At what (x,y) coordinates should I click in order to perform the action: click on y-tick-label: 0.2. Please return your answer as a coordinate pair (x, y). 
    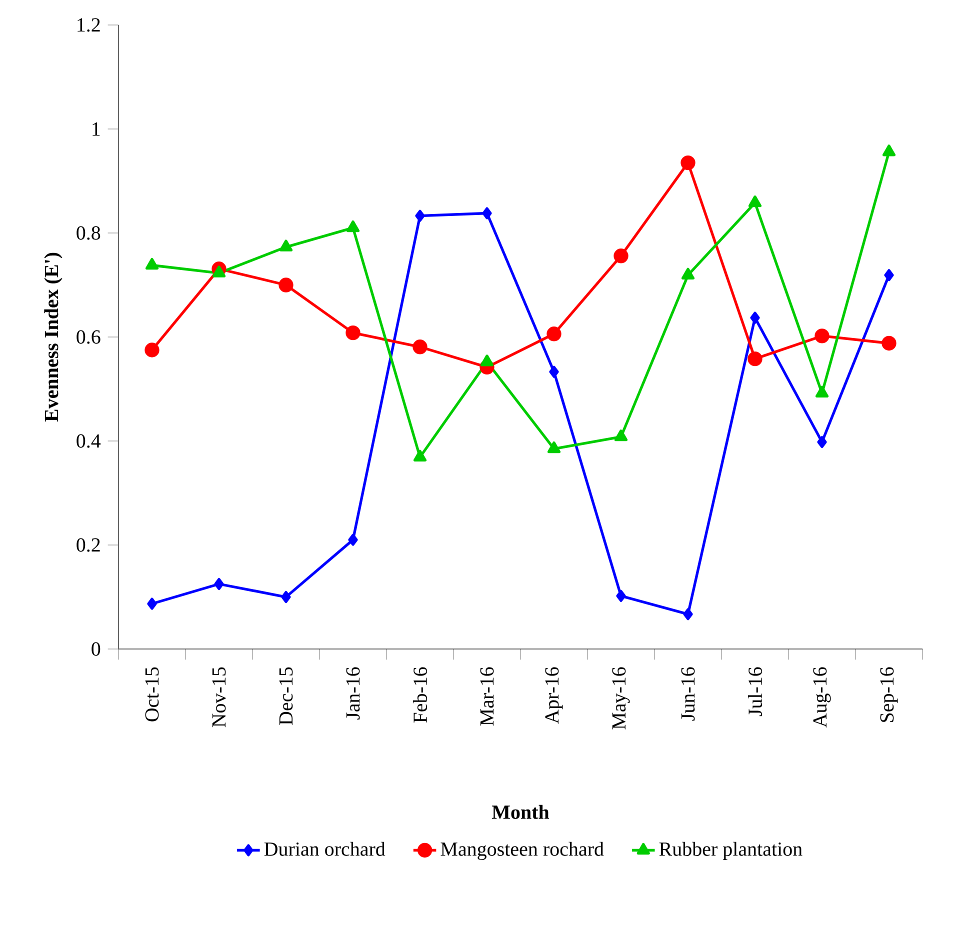
    Looking at the image, I should click on (88, 545).